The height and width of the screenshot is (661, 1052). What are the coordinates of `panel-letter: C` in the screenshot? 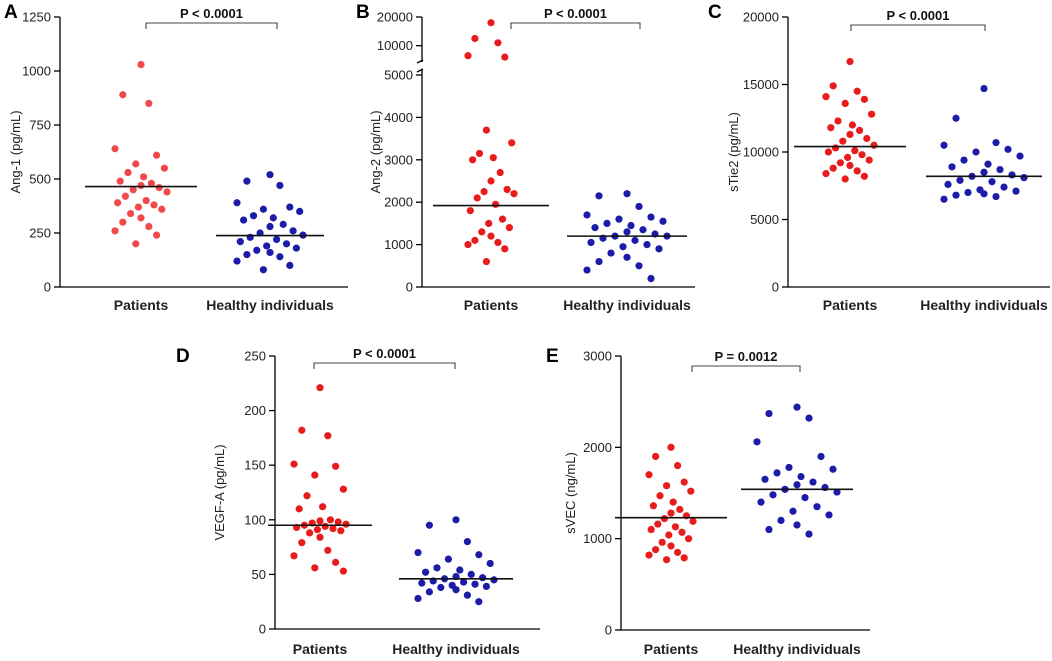 It's located at (715, 12).